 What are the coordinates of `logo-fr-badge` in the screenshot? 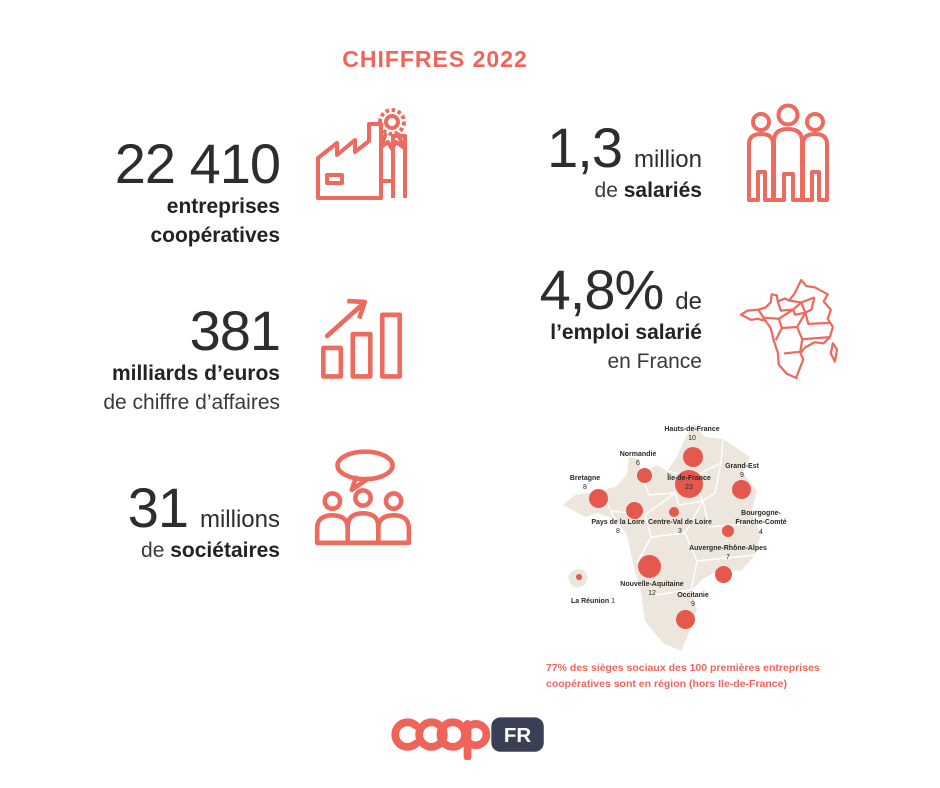 It's located at (517, 734).